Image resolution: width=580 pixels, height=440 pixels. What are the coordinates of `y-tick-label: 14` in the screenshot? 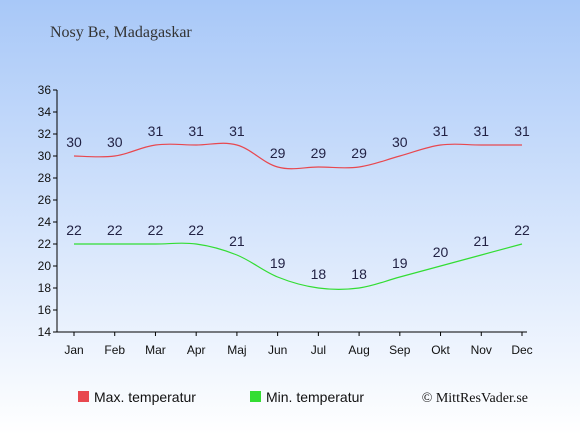 It's located at (45, 332).